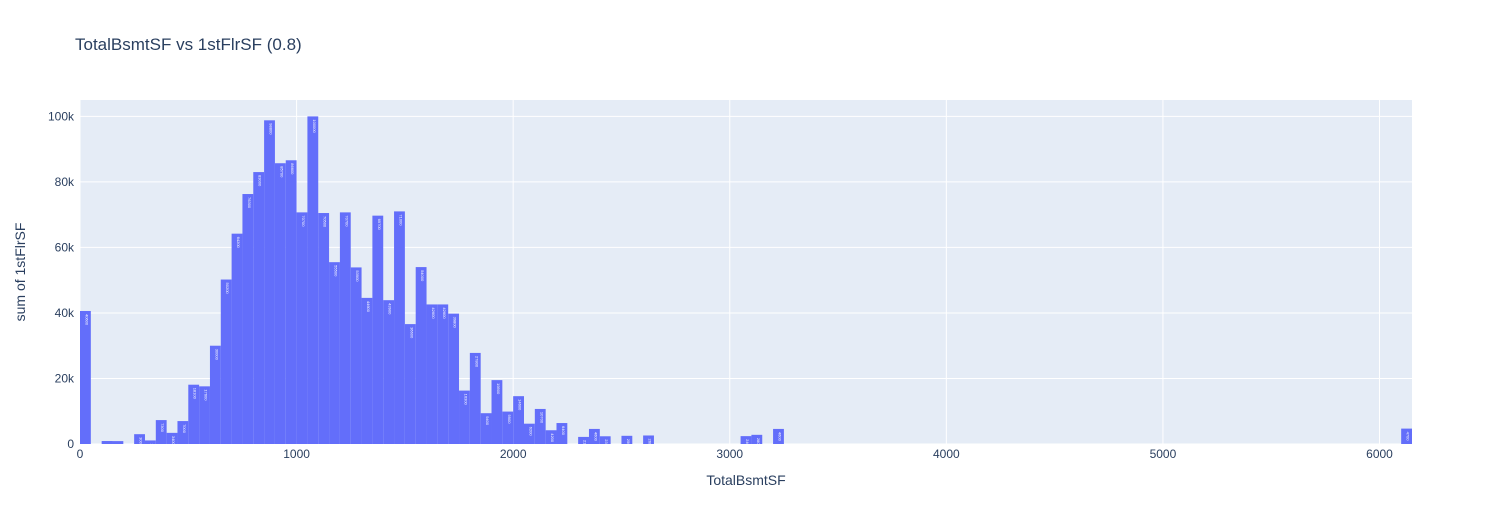 The width and height of the screenshot is (1492, 530). What do you see at coordinates (216, 355) in the screenshot?
I see `data-label: 30000` at bounding box center [216, 355].